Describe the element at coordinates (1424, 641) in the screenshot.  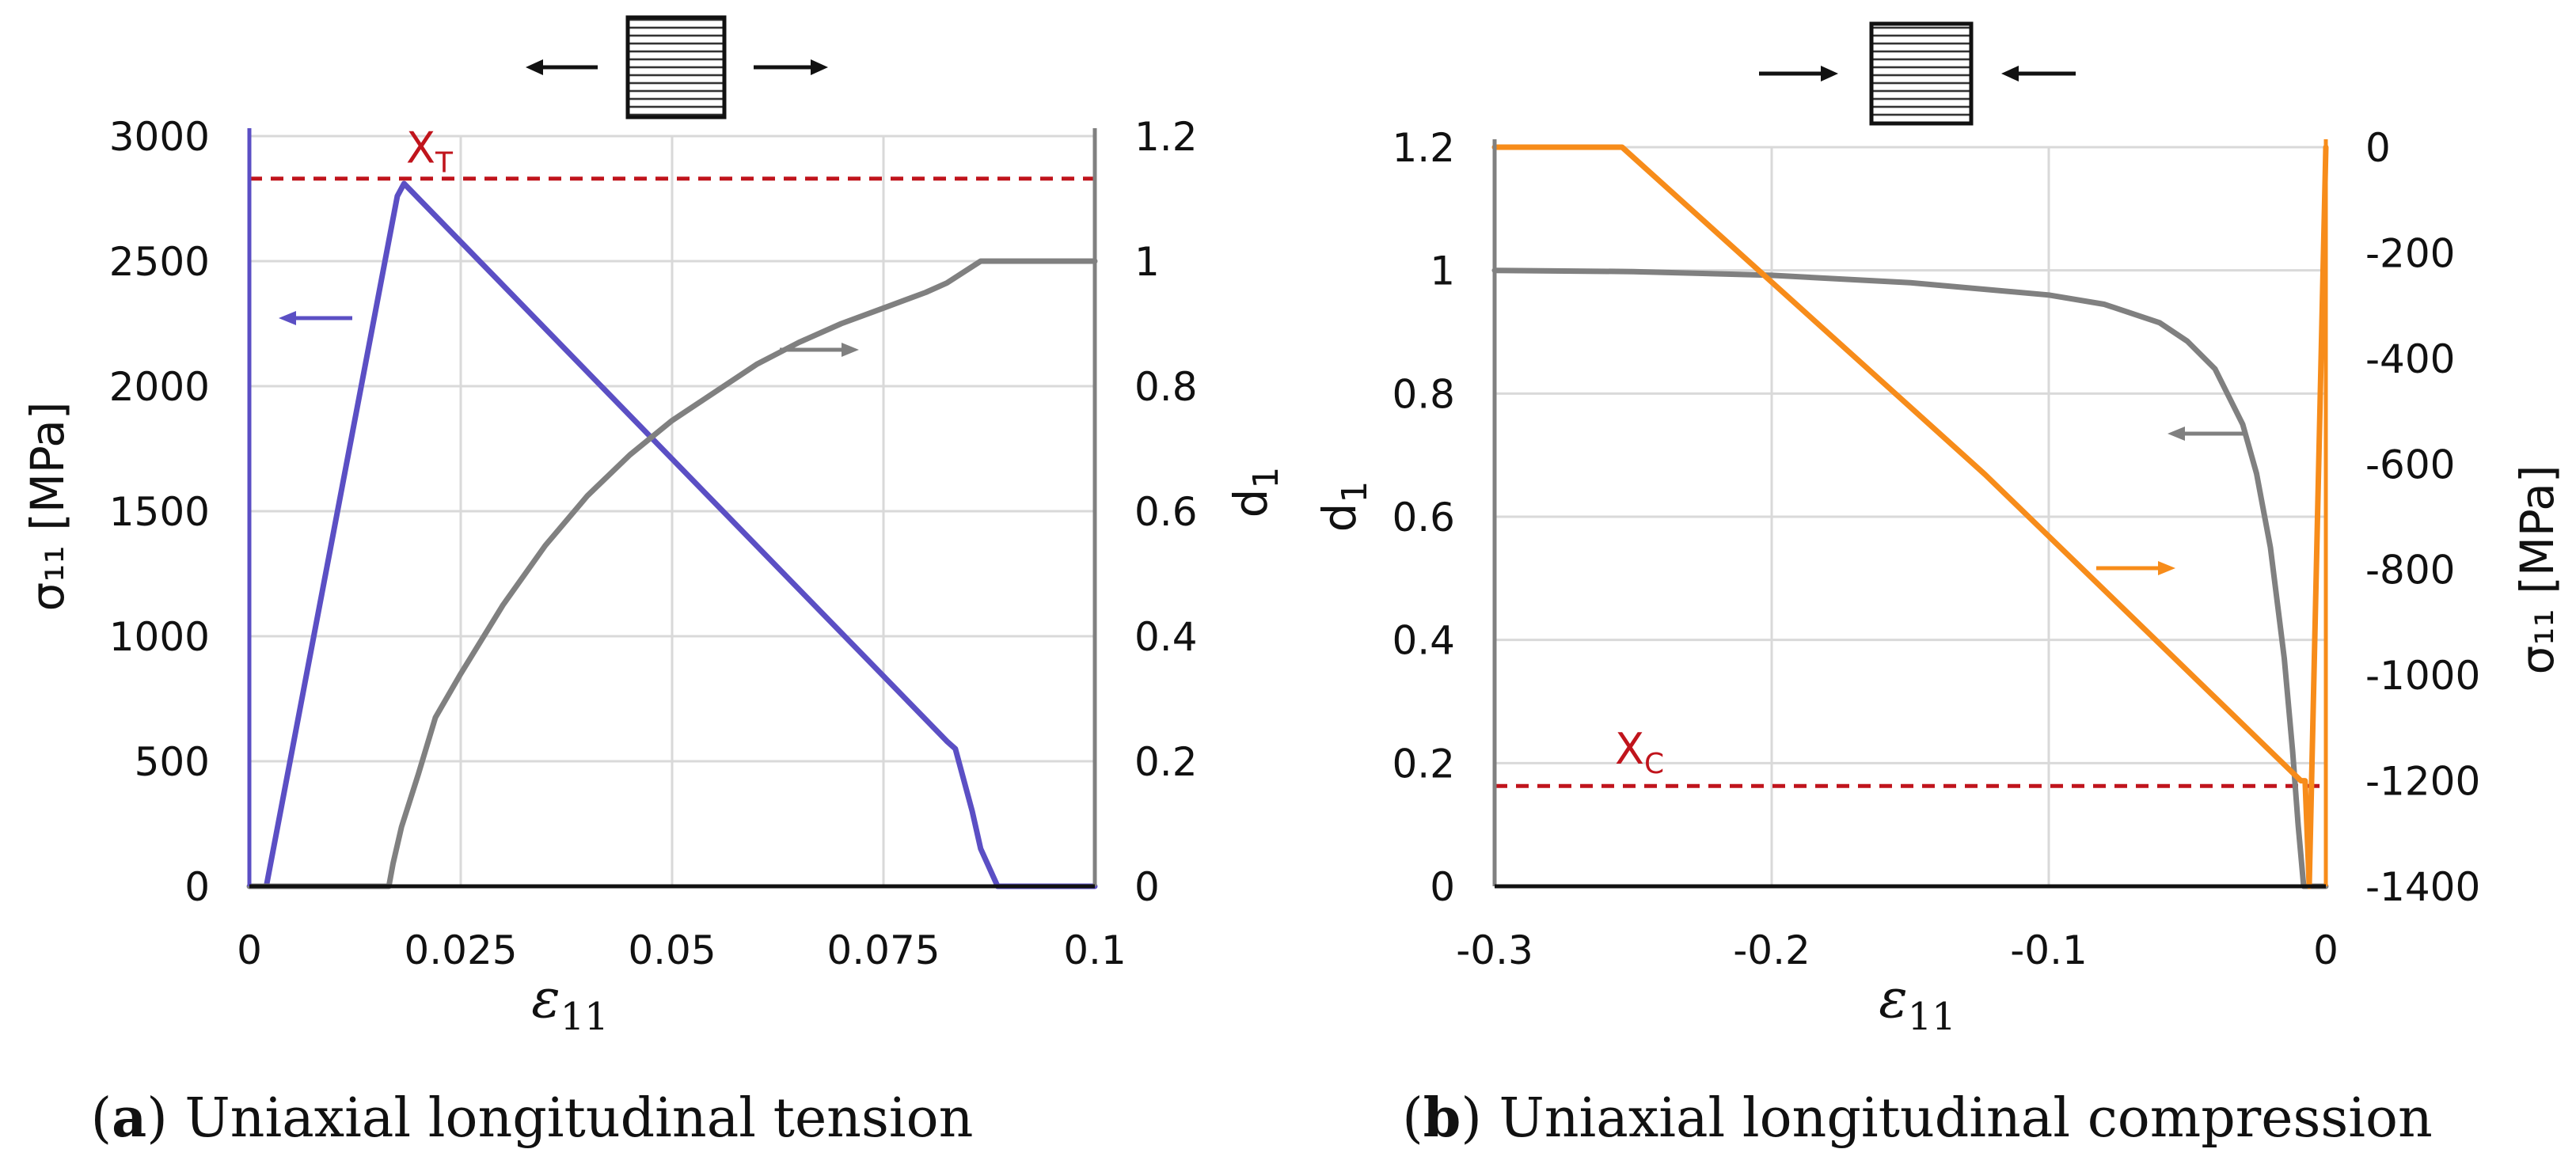
I see `compression-y-left-tick-label: 0.4` at that location.